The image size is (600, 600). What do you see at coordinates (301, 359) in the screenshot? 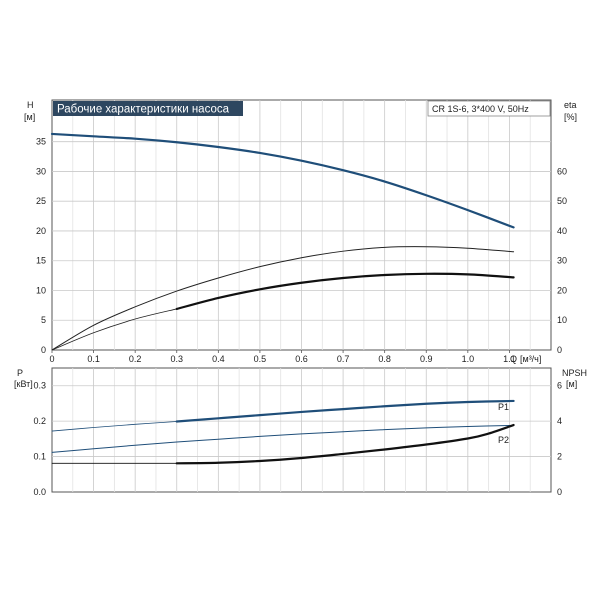
I see `x-tick-label: 0.6` at bounding box center [301, 359].